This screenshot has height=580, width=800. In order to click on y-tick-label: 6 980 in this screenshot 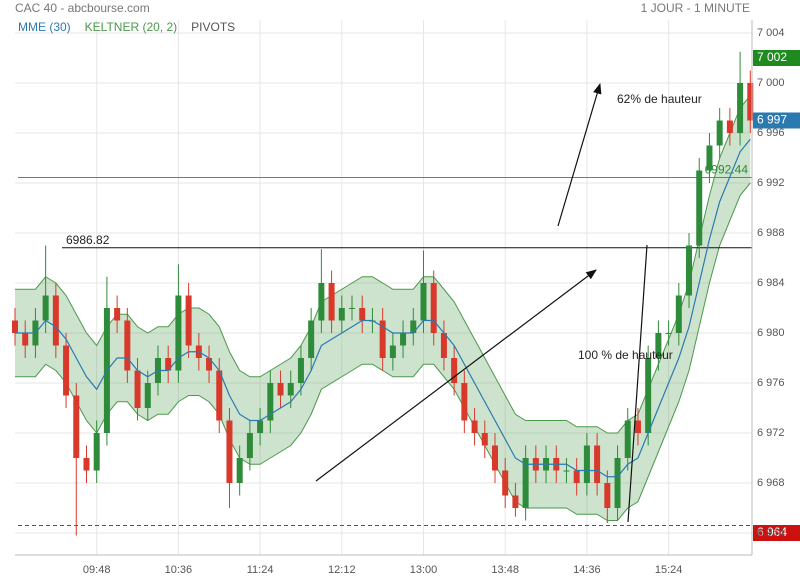, I will do `click(771, 333)`.